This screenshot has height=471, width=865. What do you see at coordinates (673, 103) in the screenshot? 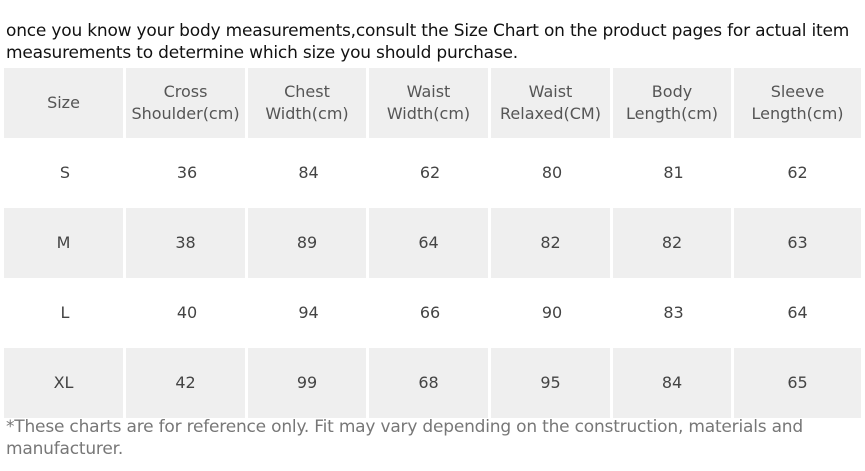
I see `header-cell-body-length: Body Length(cm)` at bounding box center [673, 103].